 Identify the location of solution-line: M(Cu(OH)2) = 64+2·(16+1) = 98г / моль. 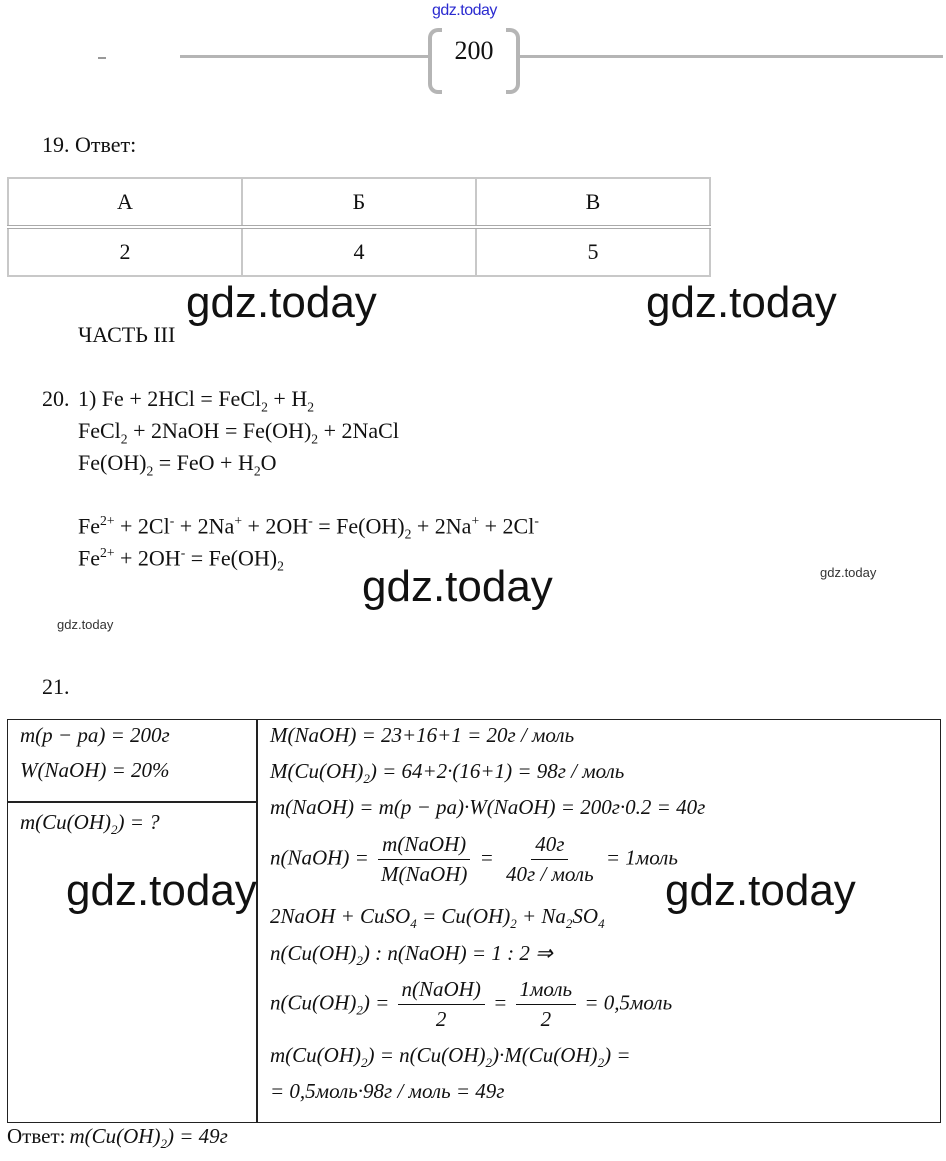
(447, 773).